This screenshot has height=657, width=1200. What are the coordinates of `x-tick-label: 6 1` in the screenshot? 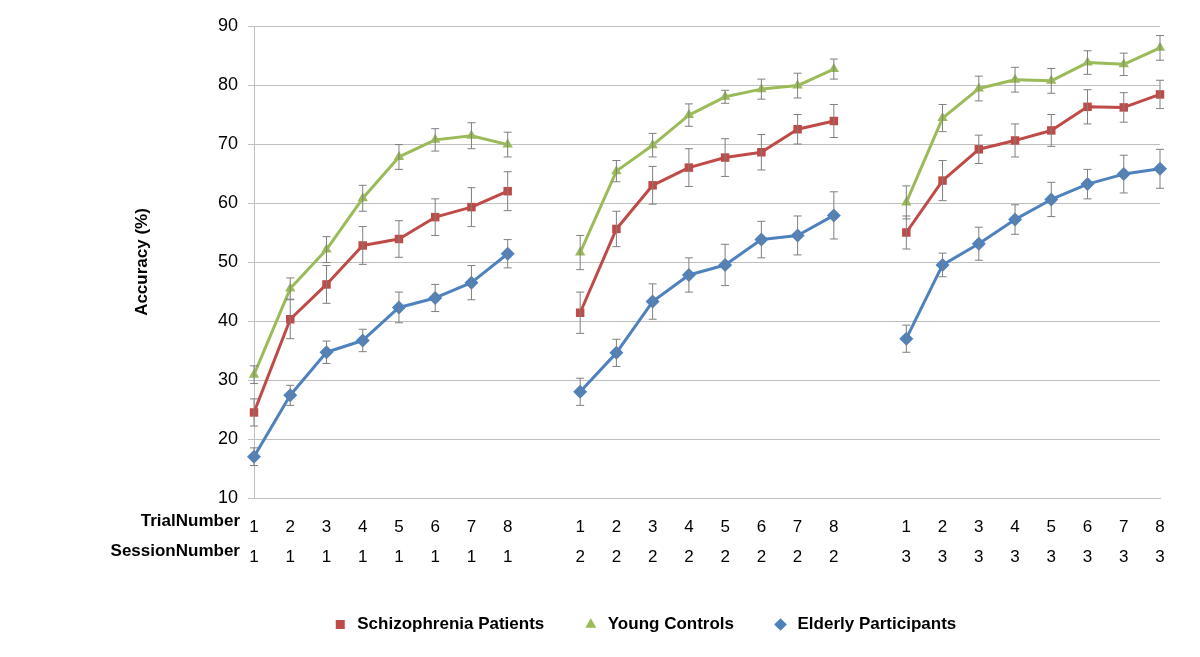 It's located at (435, 541).